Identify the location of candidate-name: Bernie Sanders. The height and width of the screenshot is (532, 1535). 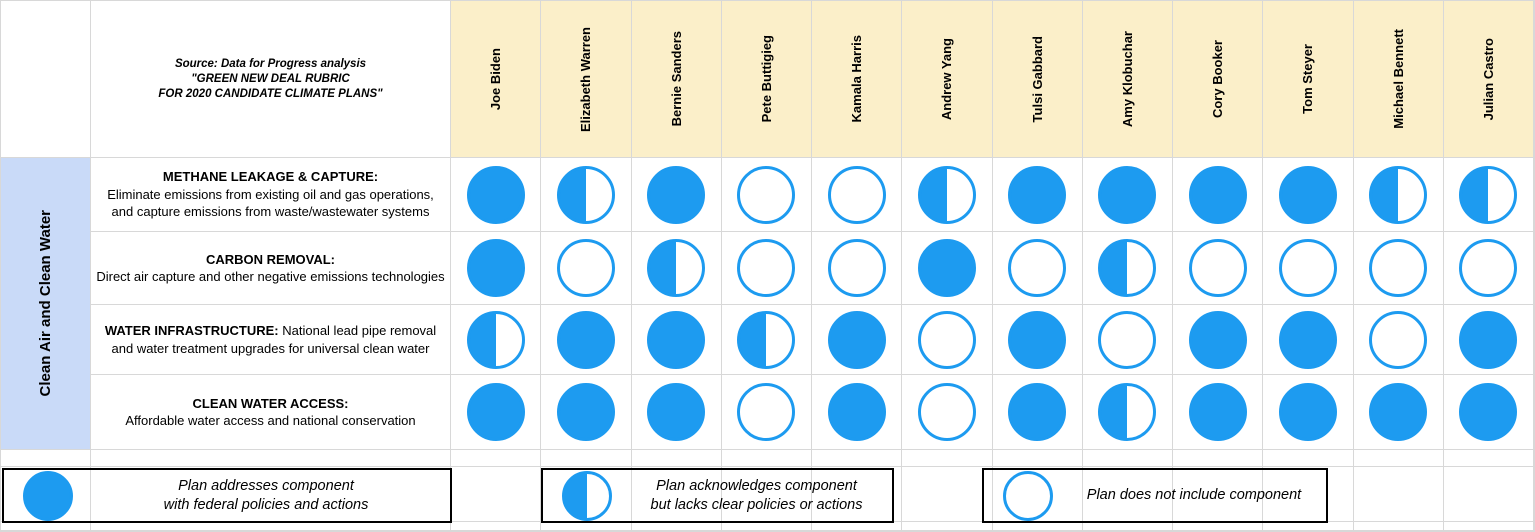
(676, 79).